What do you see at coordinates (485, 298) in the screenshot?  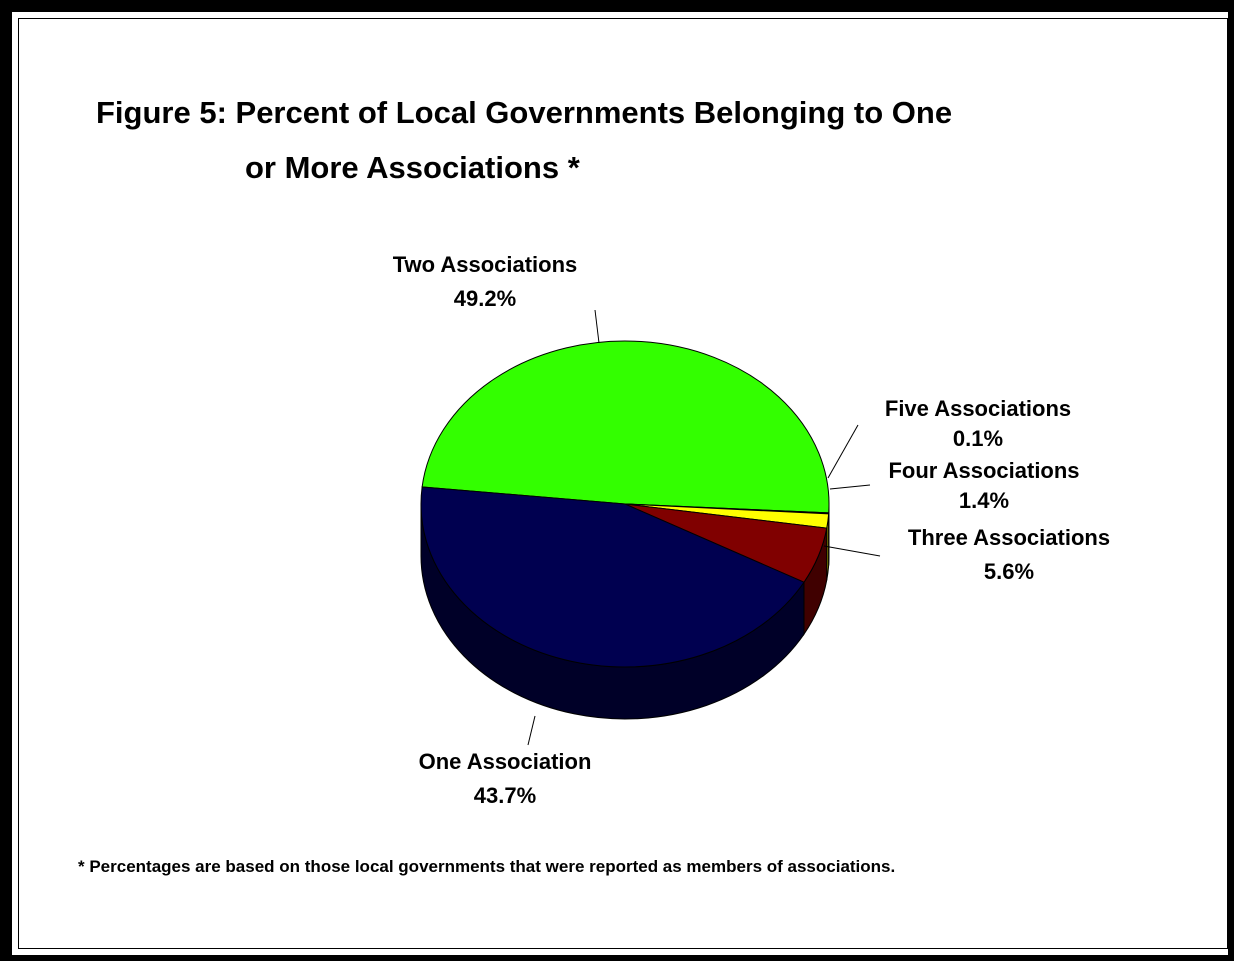 I see `value-two-associations: 49.2%` at bounding box center [485, 298].